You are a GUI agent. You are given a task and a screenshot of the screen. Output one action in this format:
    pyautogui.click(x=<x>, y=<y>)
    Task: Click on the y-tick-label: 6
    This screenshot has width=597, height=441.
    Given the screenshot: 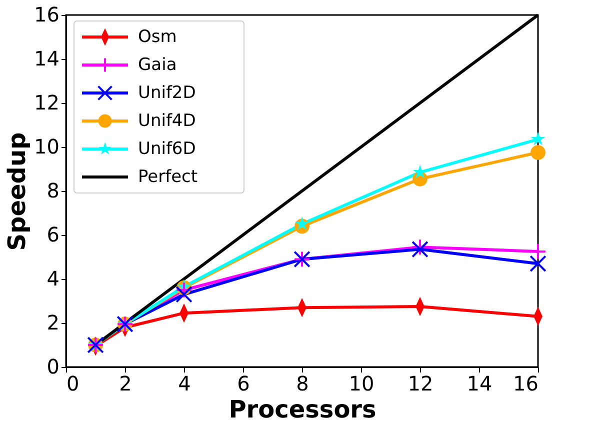 What is the action you would take?
    pyautogui.click(x=53, y=234)
    